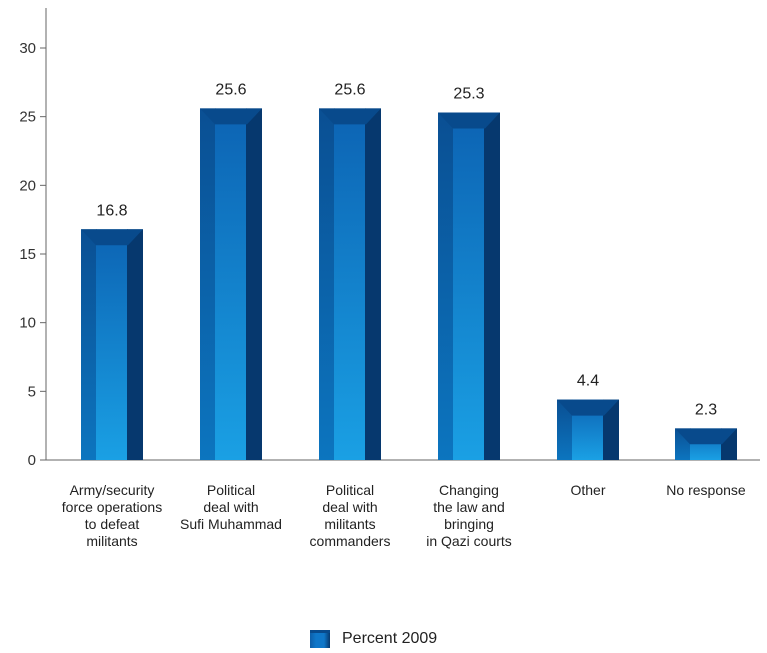 The width and height of the screenshot is (767, 653). What do you see at coordinates (320, 639) in the screenshot?
I see `legend-swatch` at bounding box center [320, 639].